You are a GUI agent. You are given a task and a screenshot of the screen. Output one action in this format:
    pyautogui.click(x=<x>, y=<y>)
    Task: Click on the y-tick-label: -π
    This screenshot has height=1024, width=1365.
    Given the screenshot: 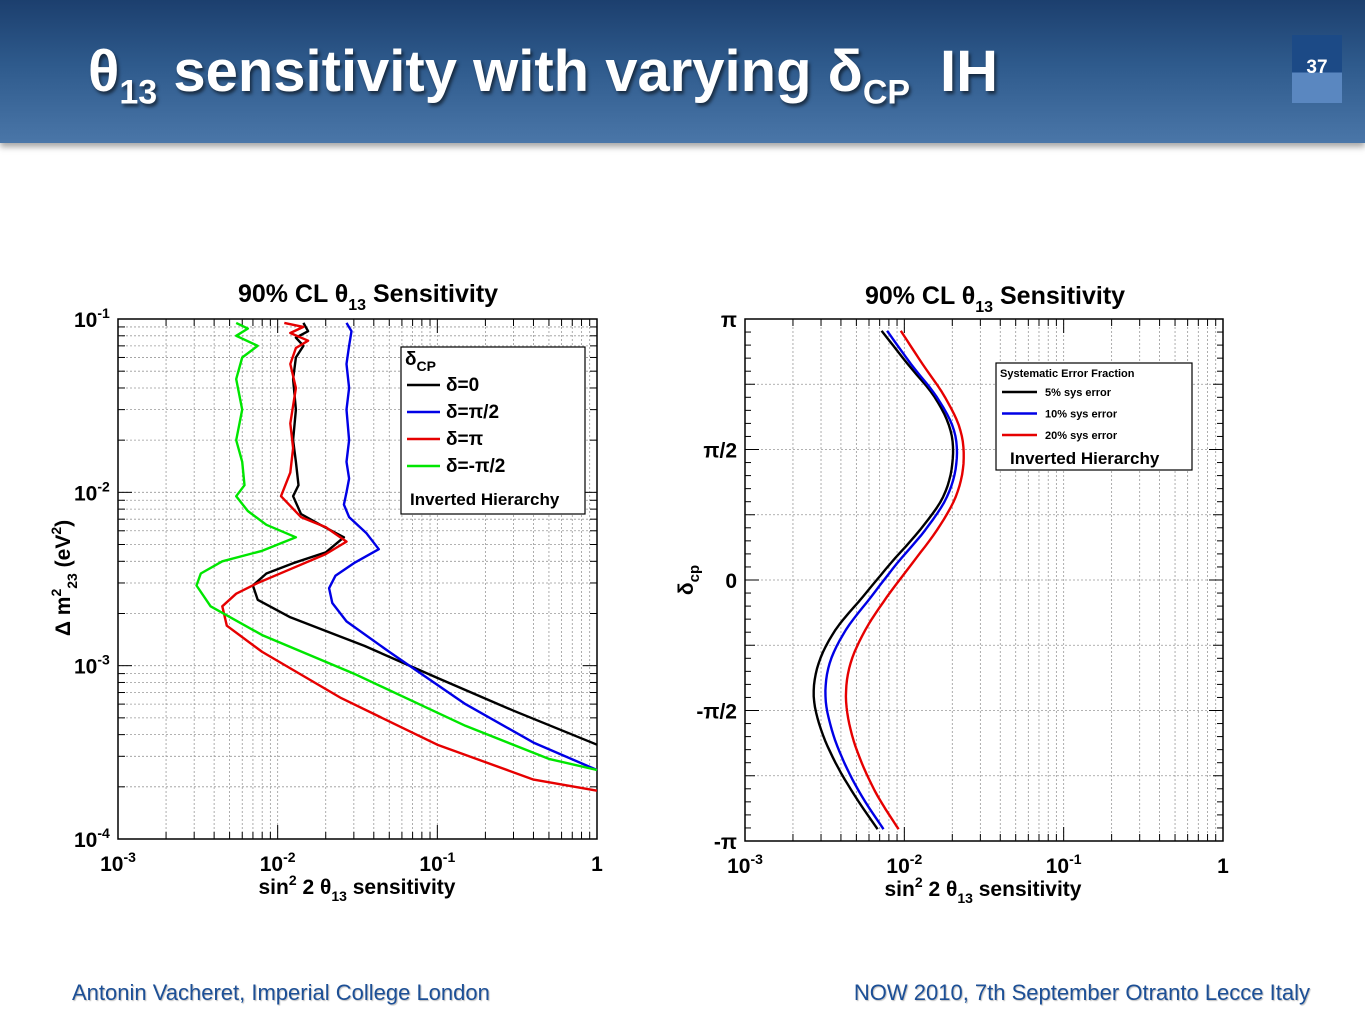 What is the action you would take?
    pyautogui.click(x=725, y=842)
    